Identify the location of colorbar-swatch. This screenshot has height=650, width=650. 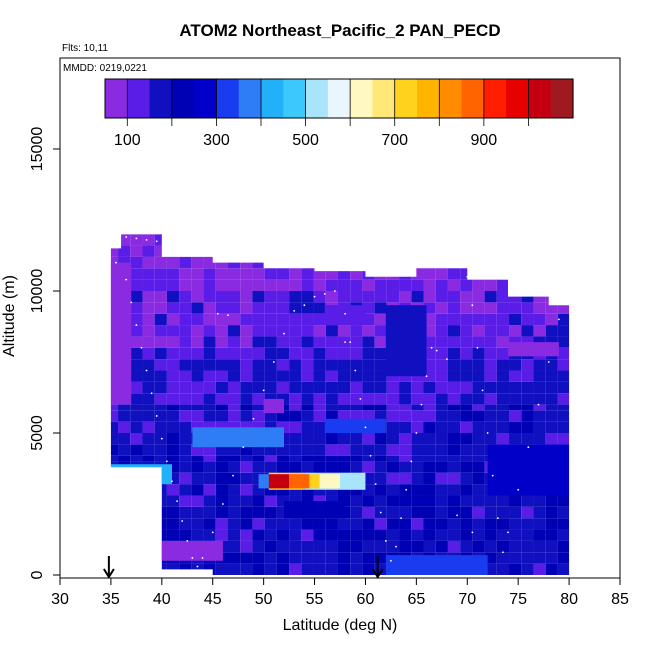
(518, 98).